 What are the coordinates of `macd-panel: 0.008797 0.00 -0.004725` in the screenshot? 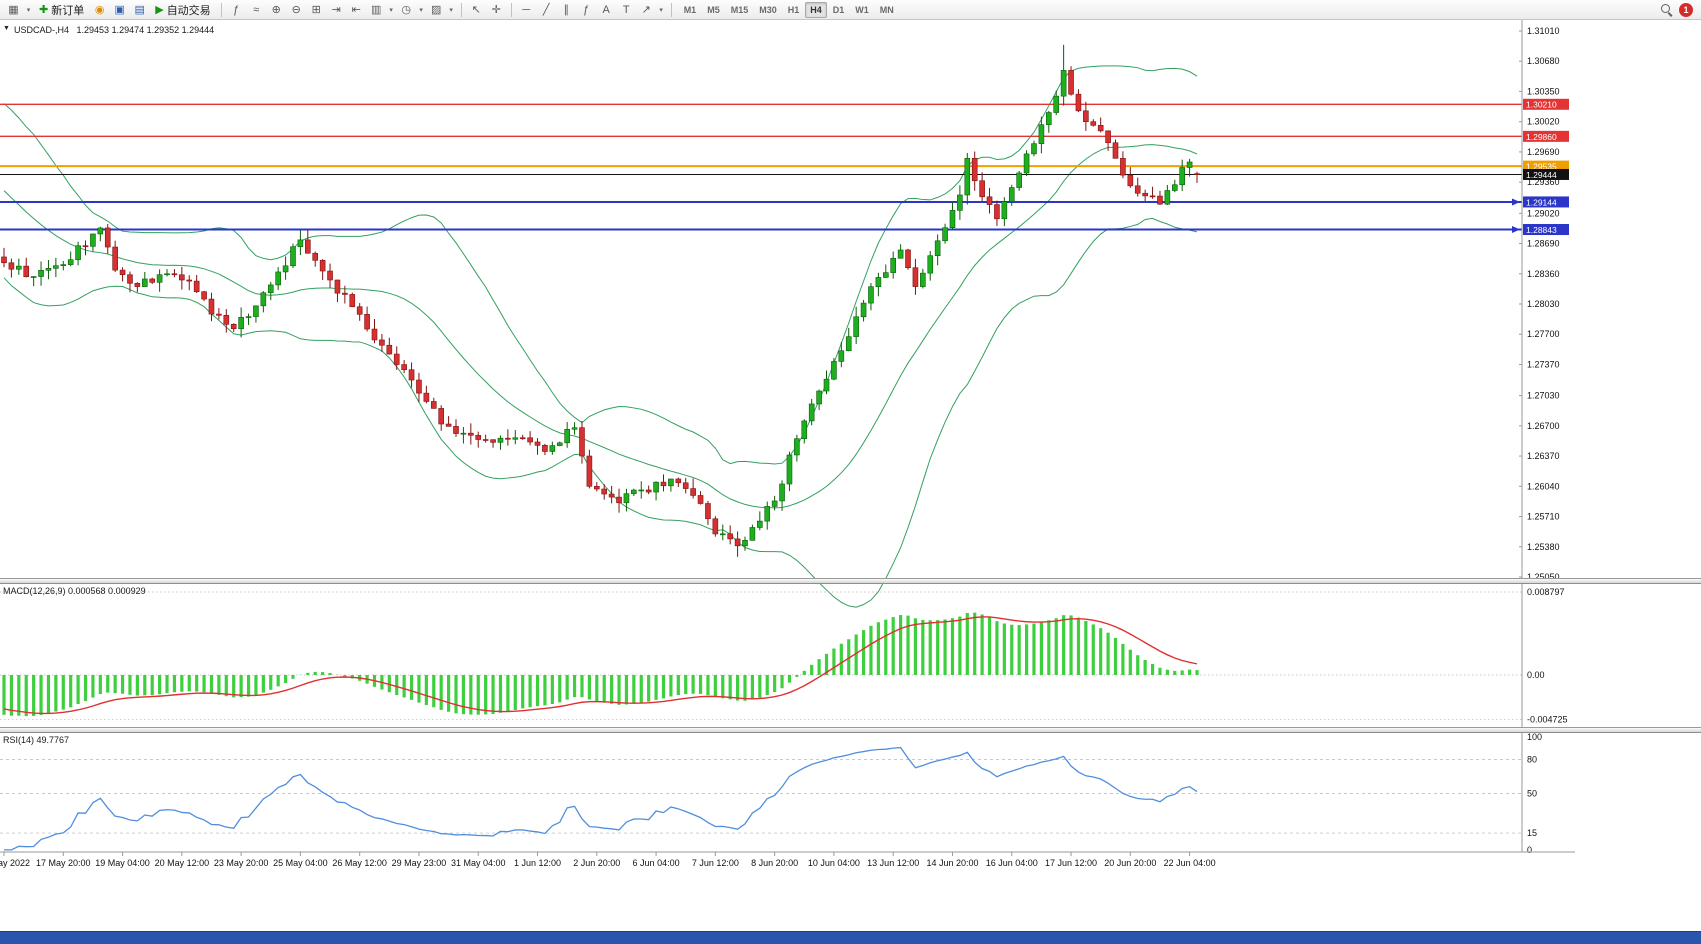 It's located at (784, 656).